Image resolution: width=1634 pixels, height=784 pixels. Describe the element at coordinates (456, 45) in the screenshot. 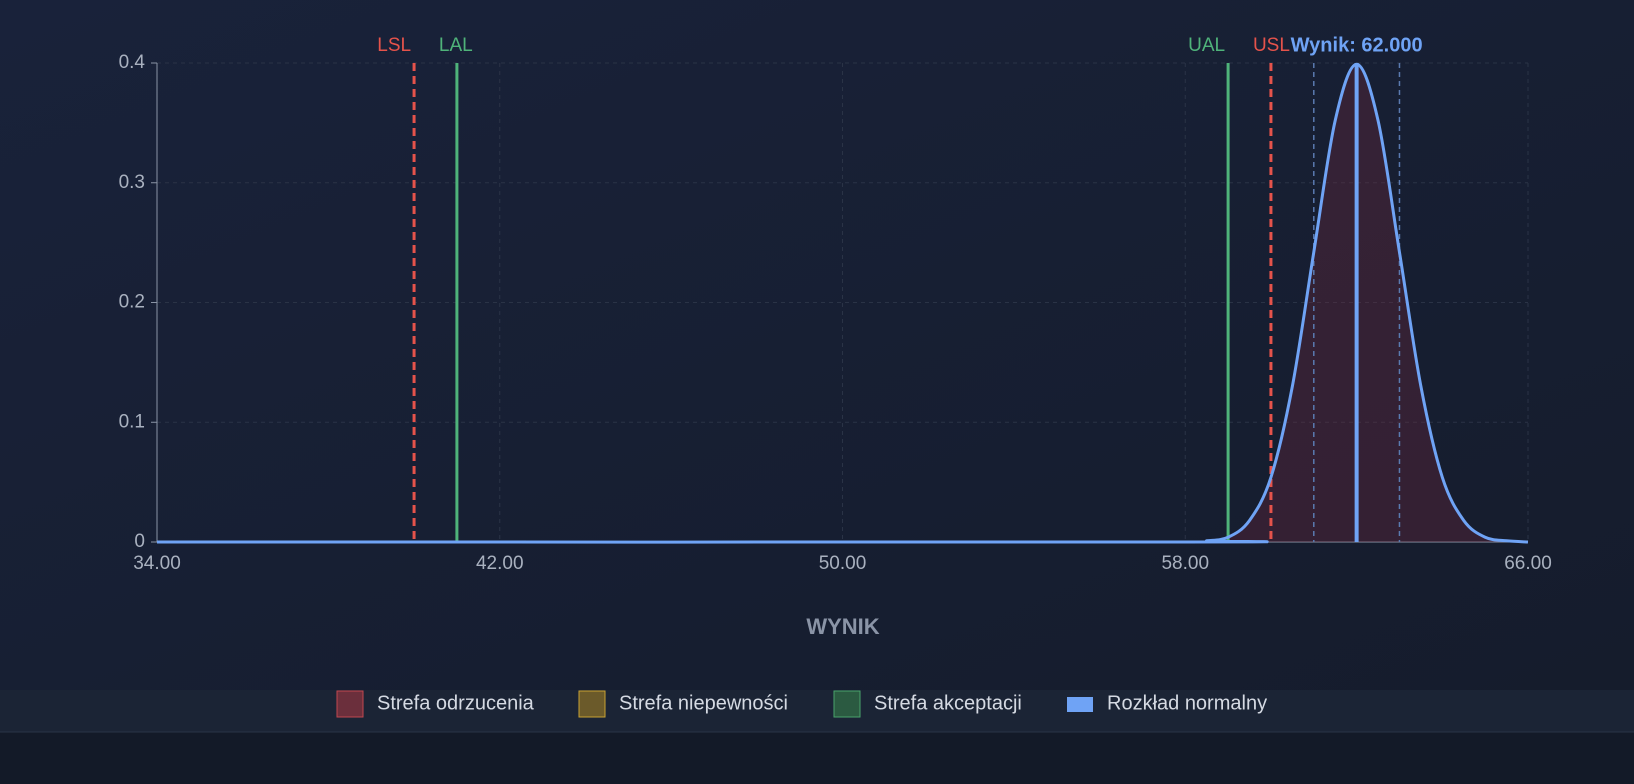

I see `limit-label: LAL` at that location.